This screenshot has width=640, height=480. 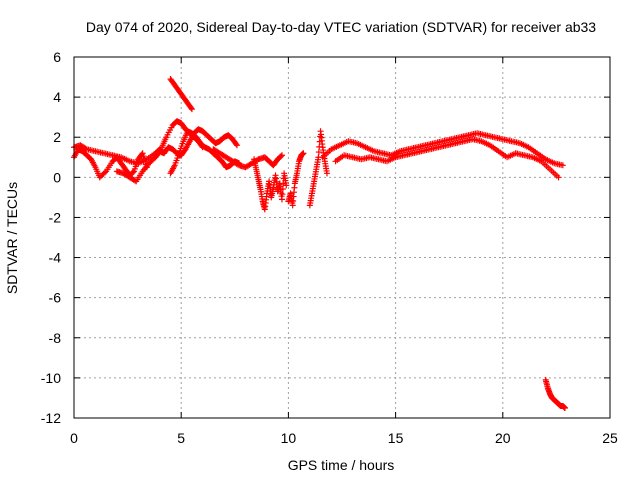 I want to click on x-tick-label: 5, so click(x=181, y=438).